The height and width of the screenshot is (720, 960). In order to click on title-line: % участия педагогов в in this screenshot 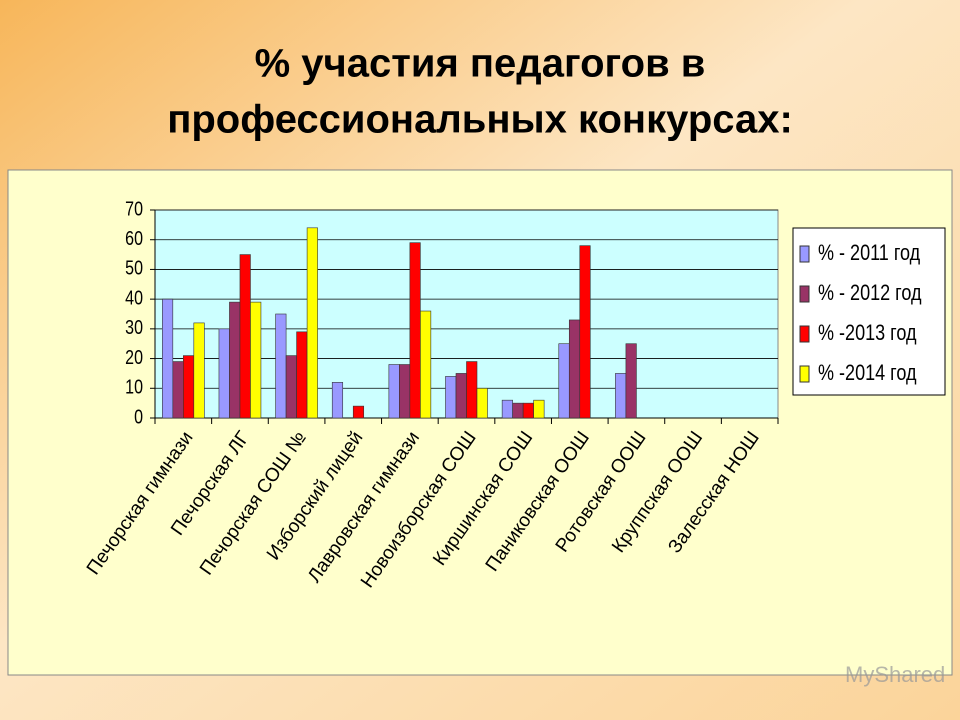, I will do `click(480, 64)`.